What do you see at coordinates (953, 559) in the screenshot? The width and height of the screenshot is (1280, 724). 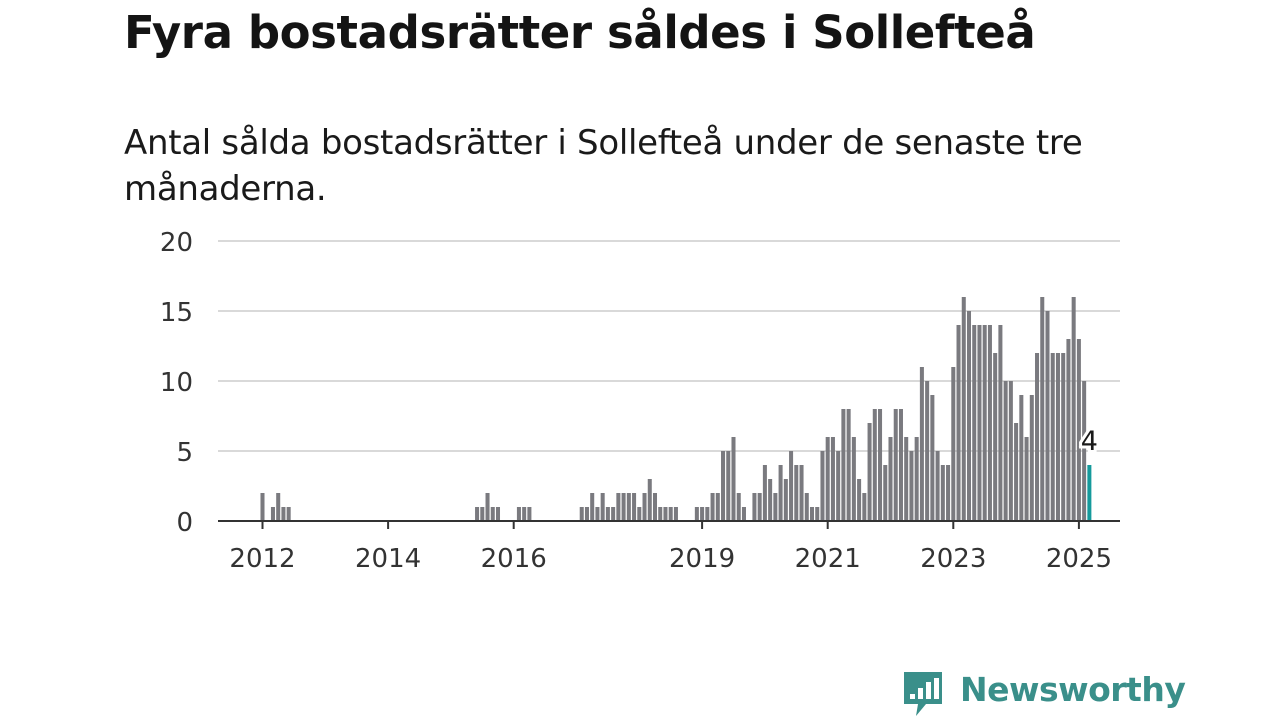 I see `x-tick-label: 2023` at bounding box center [953, 559].